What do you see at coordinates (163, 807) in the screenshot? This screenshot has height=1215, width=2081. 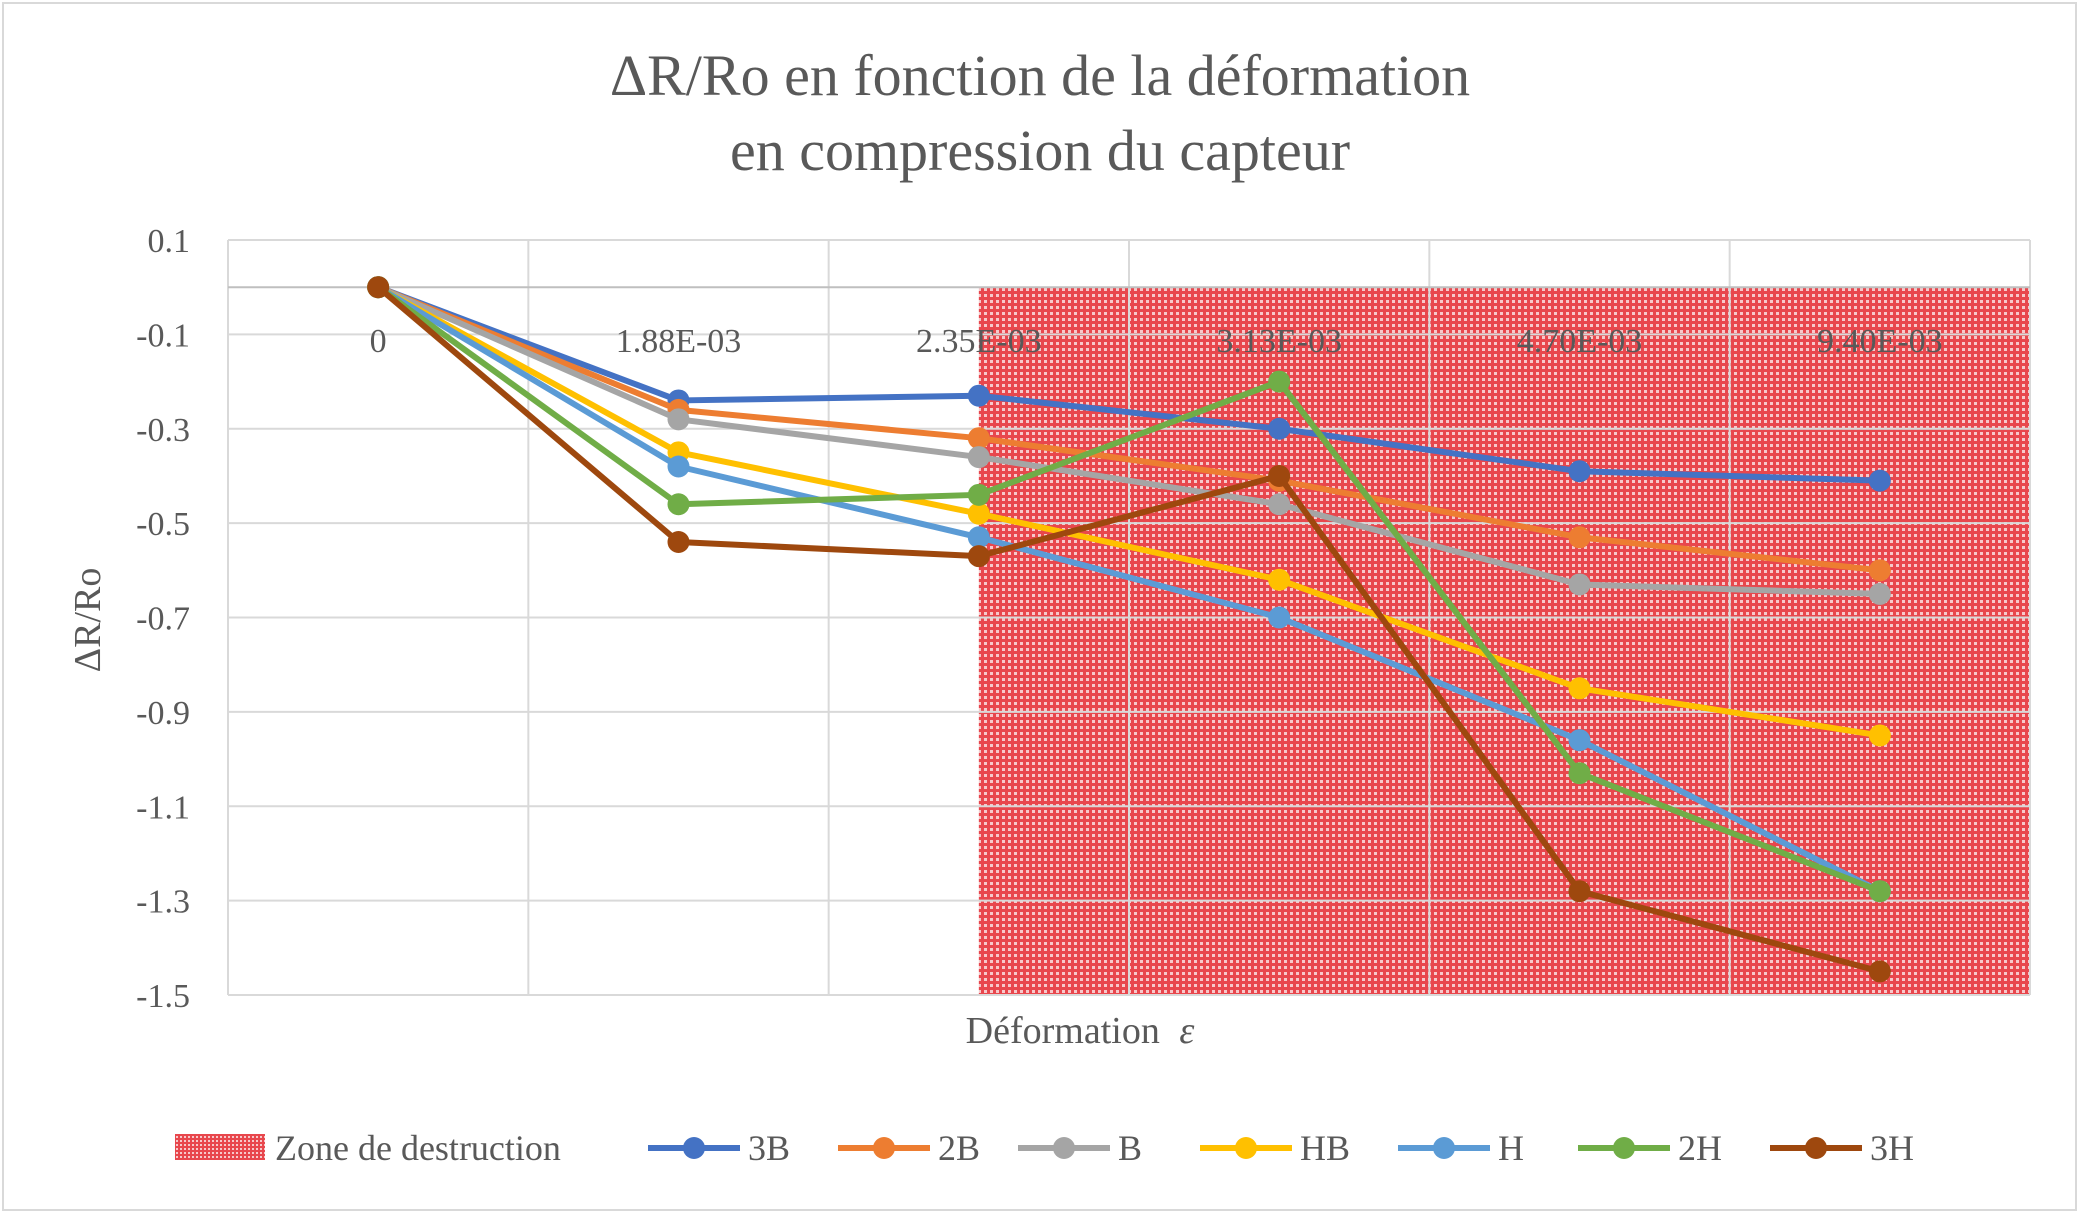 I see `y-tick-label: -1.1` at bounding box center [163, 807].